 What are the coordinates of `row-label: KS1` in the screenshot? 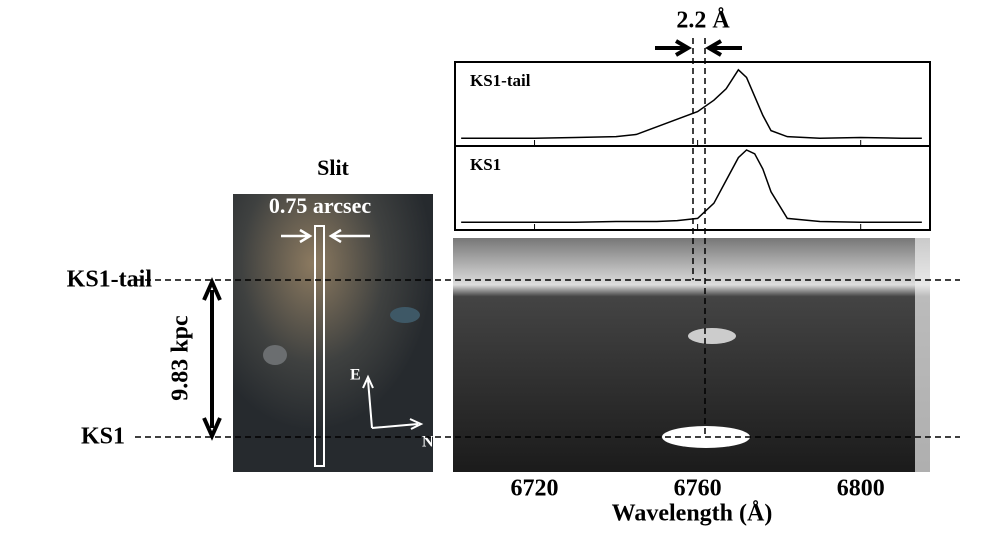 It's located at (103, 437).